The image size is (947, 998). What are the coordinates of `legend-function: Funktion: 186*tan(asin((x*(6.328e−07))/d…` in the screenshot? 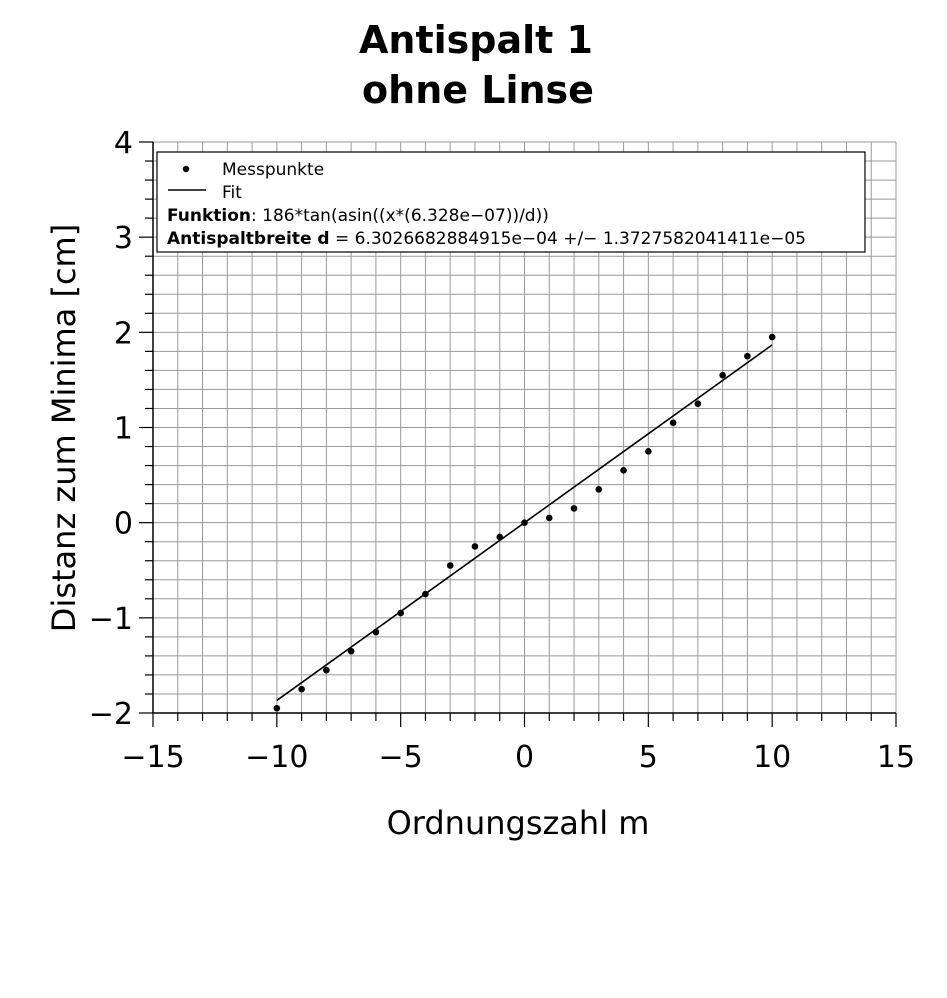 It's located at (358, 216).